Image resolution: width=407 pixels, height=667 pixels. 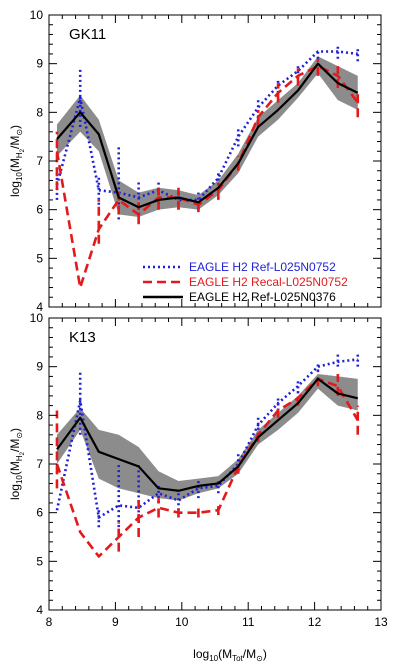 What do you see at coordinates (268, 282) in the screenshot?
I see `legend-label-1: EAGLE H2 Recal-L025N0752` at bounding box center [268, 282].